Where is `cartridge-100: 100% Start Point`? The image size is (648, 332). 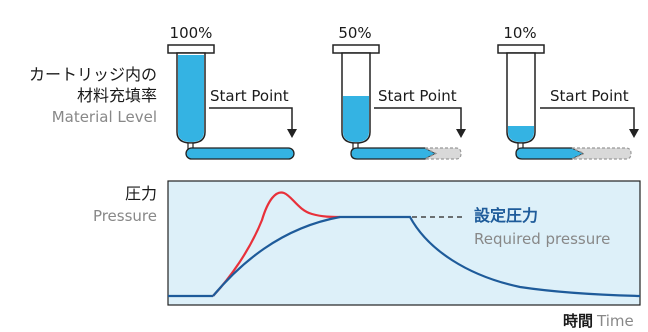
cartridge-100: 100% Start Point is located at coordinates (232, 92).